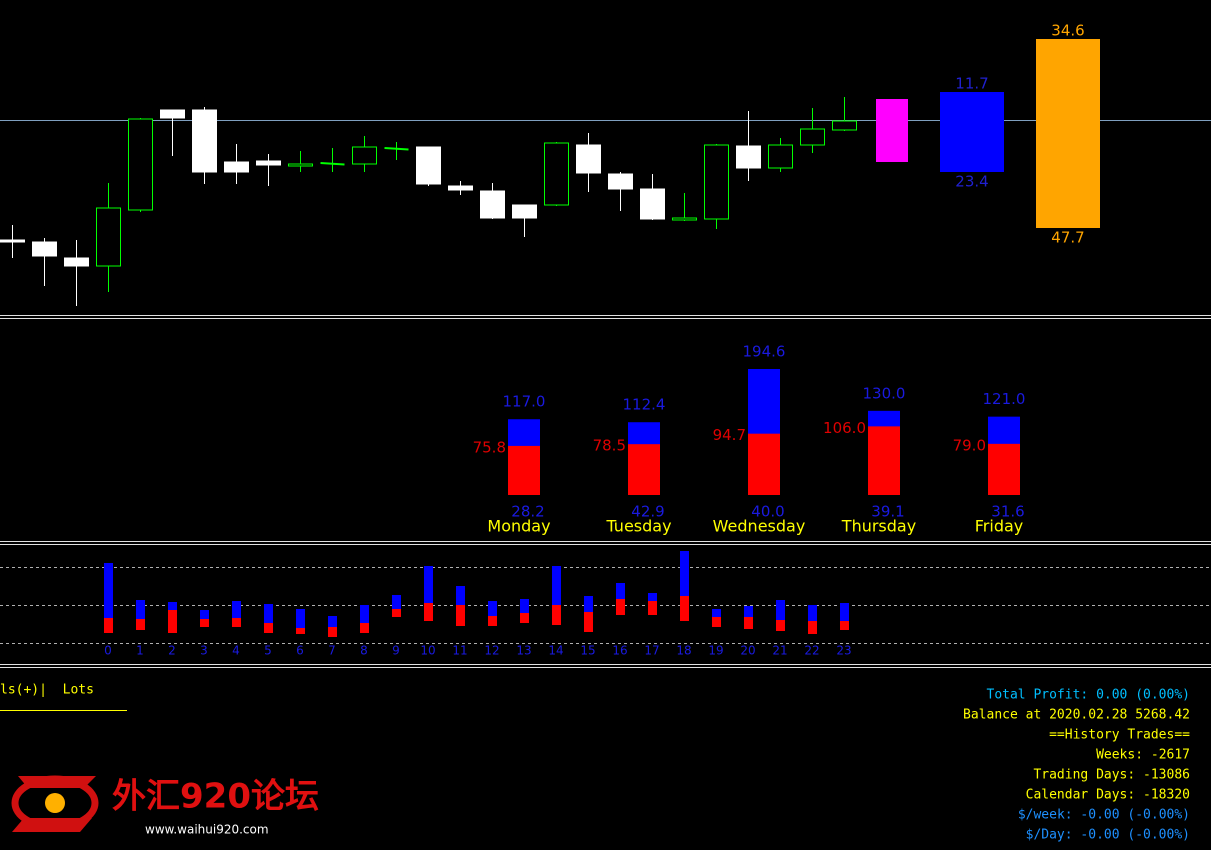  Describe the element at coordinates (884, 393) in the screenshot. I see `weekday-total-label: 130.0` at that location.